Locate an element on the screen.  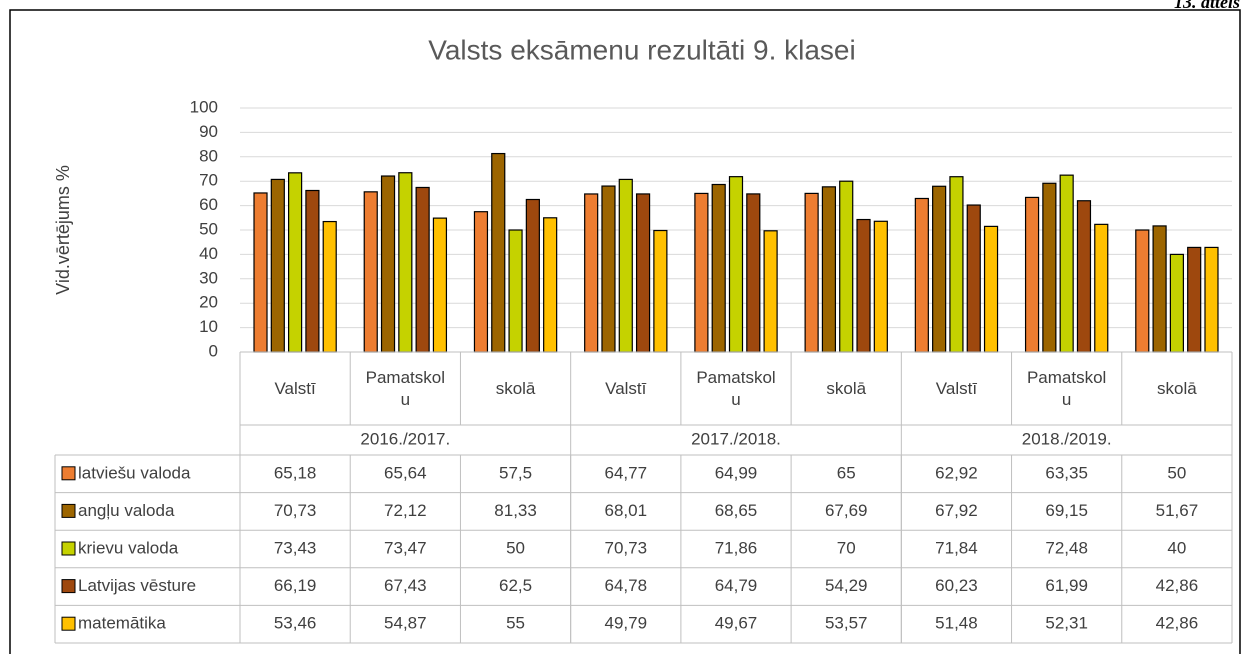
y-axis-title: Vid.vērtējums % is located at coordinates (63, 230).